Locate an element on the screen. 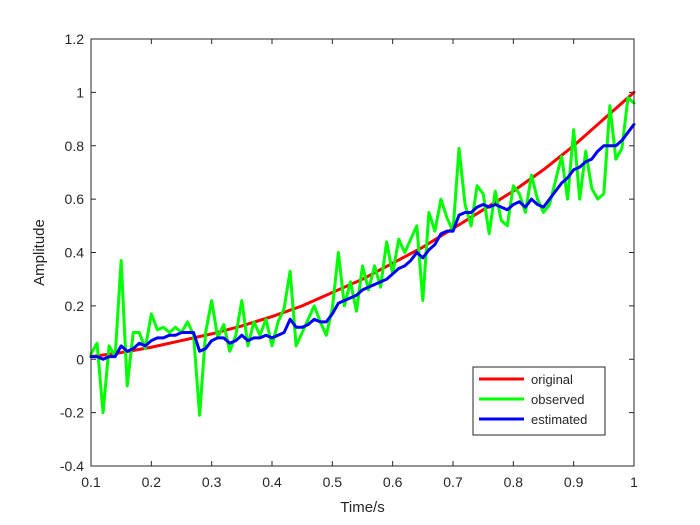 This screenshot has width=700, height=525. y-tick-label: 0.4 is located at coordinates (75, 253).